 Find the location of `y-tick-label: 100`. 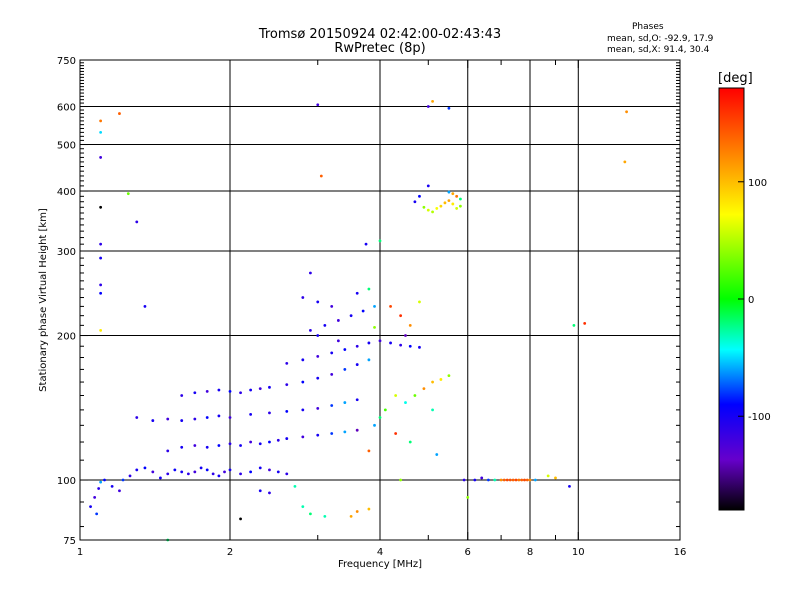

y-tick-label: 100 is located at coordinates (66, 481).